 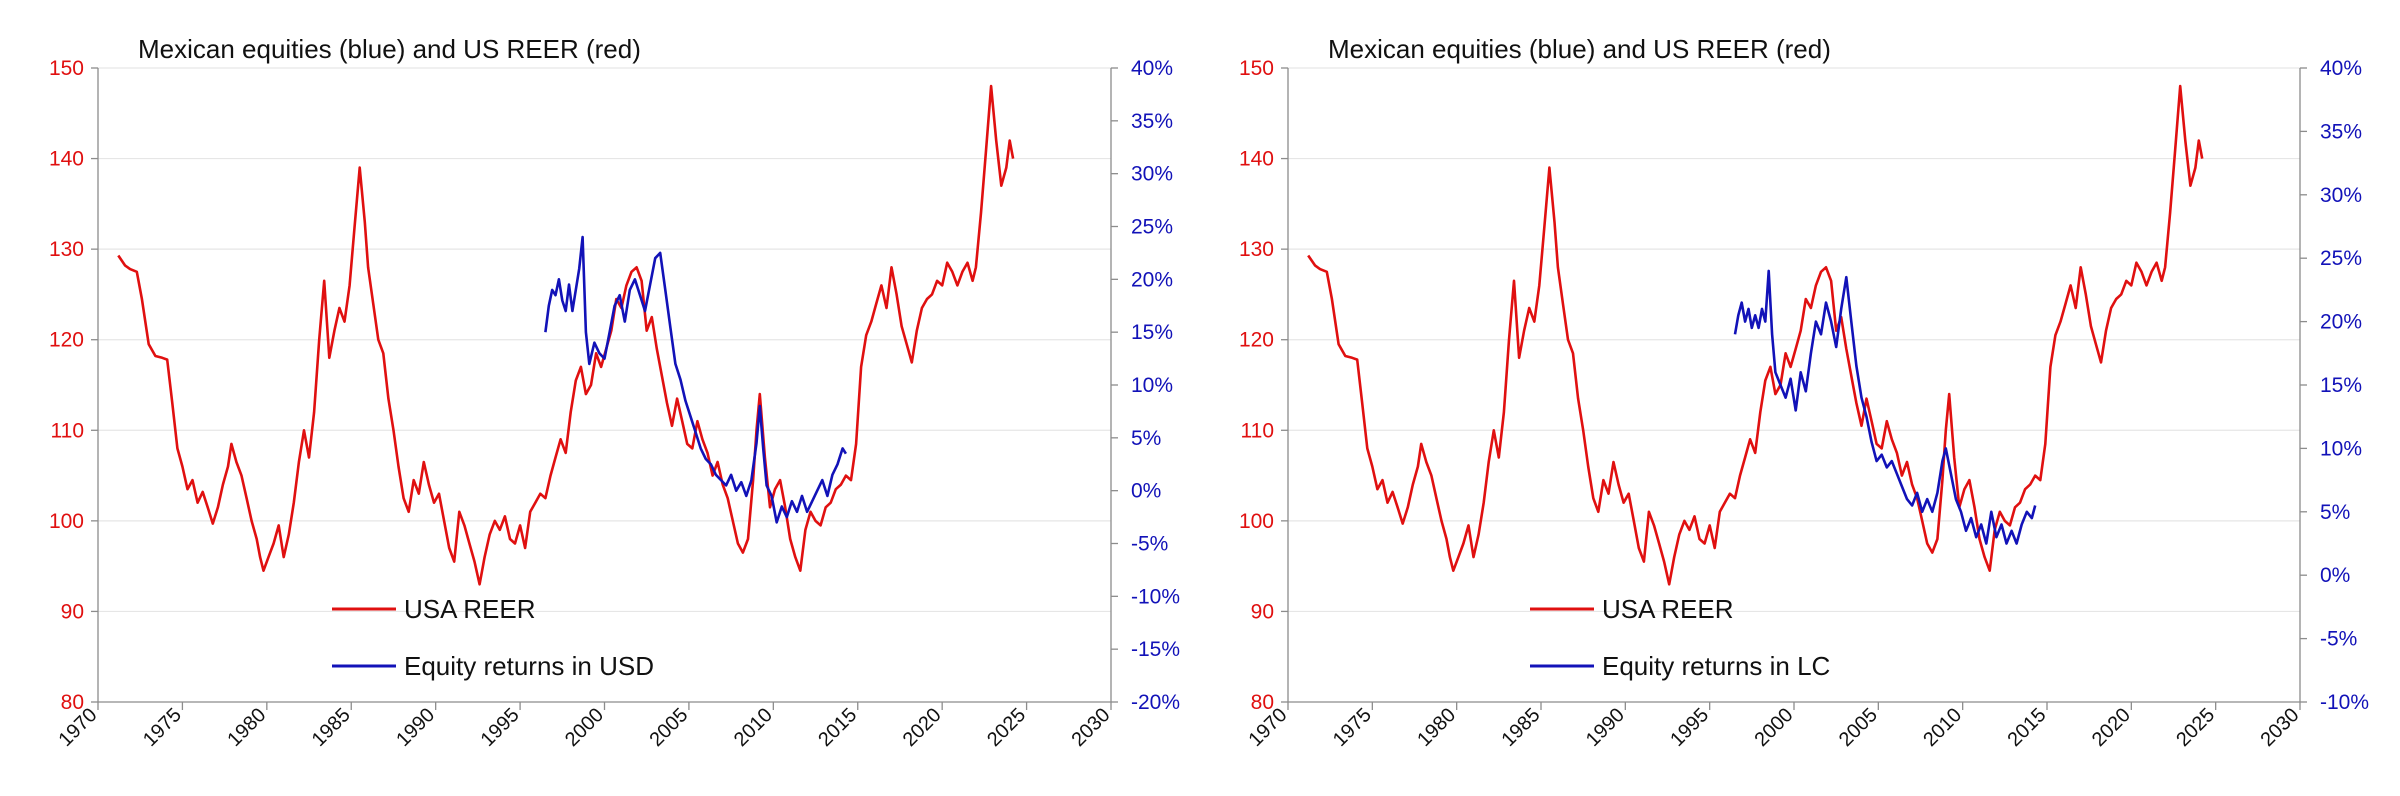 What do you see at coordinates (529, 666) in the screenshot?
I see `legend-label-equity: Equity returns in USD` at bounding box center [529, 666].